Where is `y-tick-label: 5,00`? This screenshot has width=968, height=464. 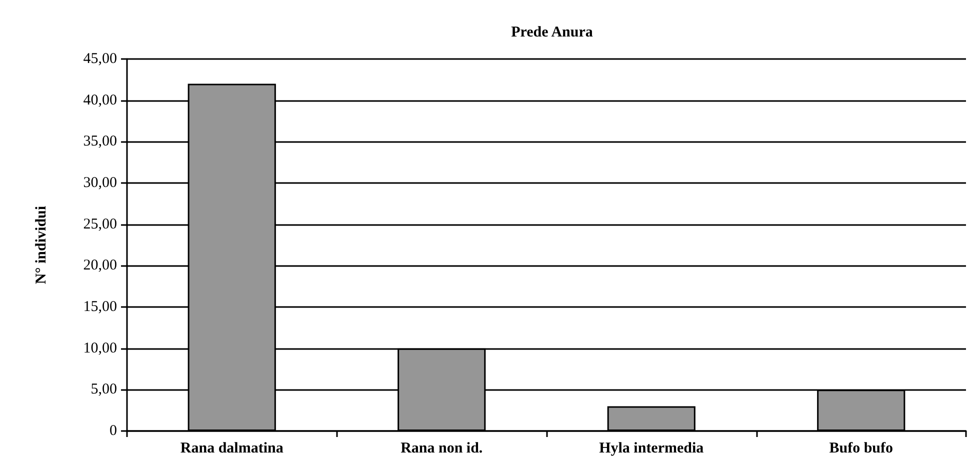
y-tick-label: 5,00 is located at coordinates (103, 390).